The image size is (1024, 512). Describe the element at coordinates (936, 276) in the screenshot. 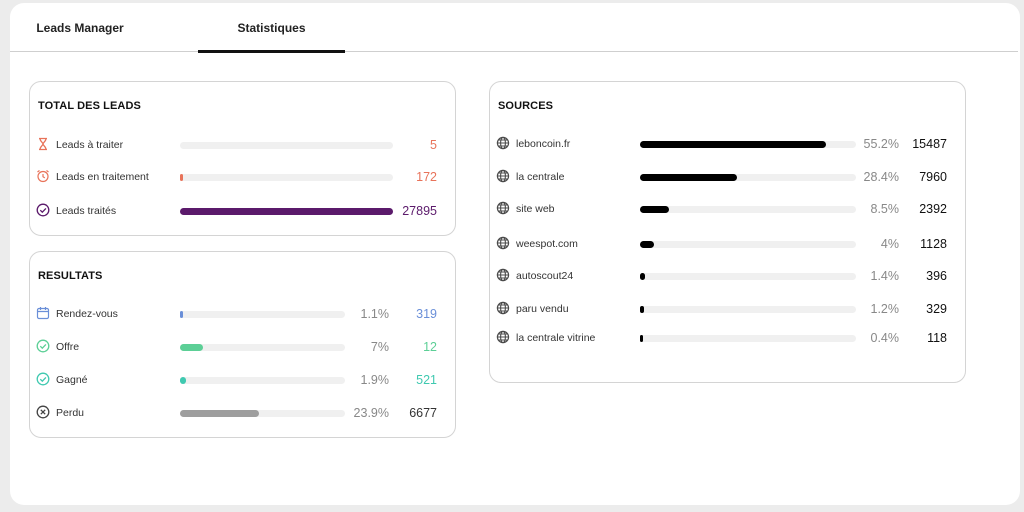

I see `source-count: 396` at that location.